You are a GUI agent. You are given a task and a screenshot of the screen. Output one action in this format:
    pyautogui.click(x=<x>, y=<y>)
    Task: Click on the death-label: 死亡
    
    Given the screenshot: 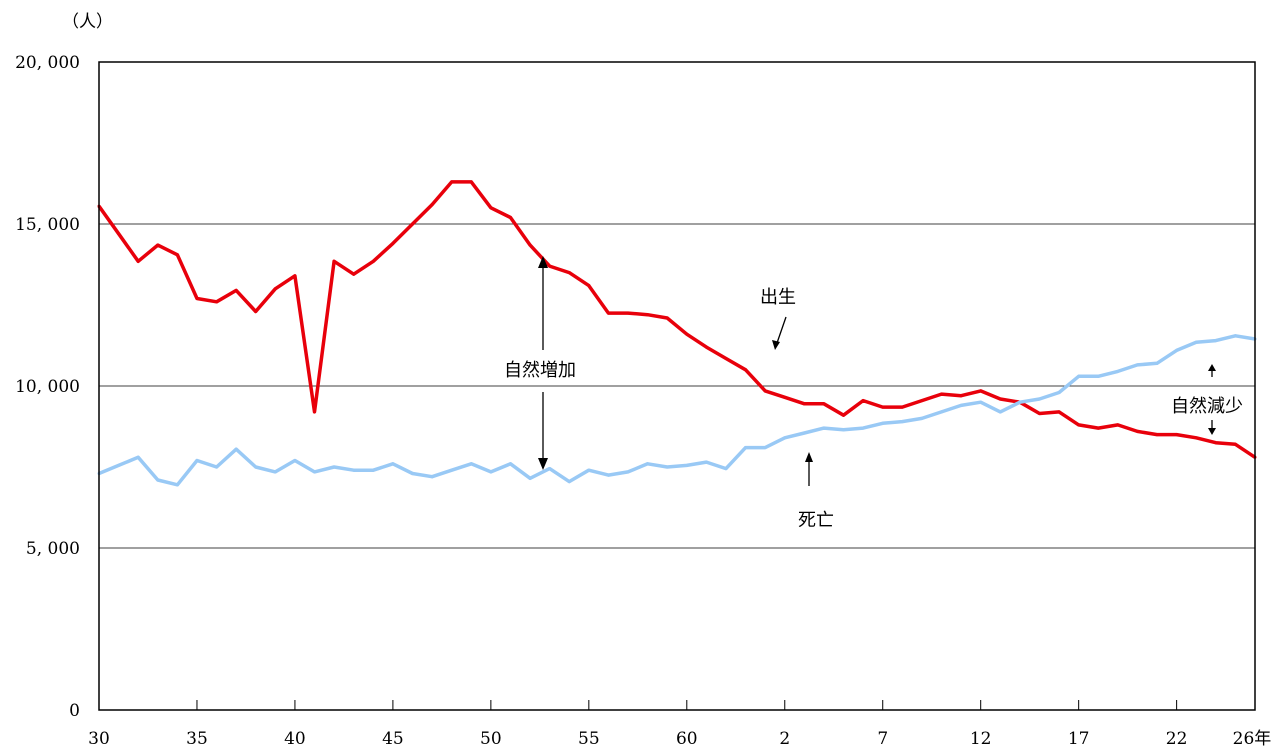 What is the action you would take?
    pyautogui.click(x=816, y=520)
    